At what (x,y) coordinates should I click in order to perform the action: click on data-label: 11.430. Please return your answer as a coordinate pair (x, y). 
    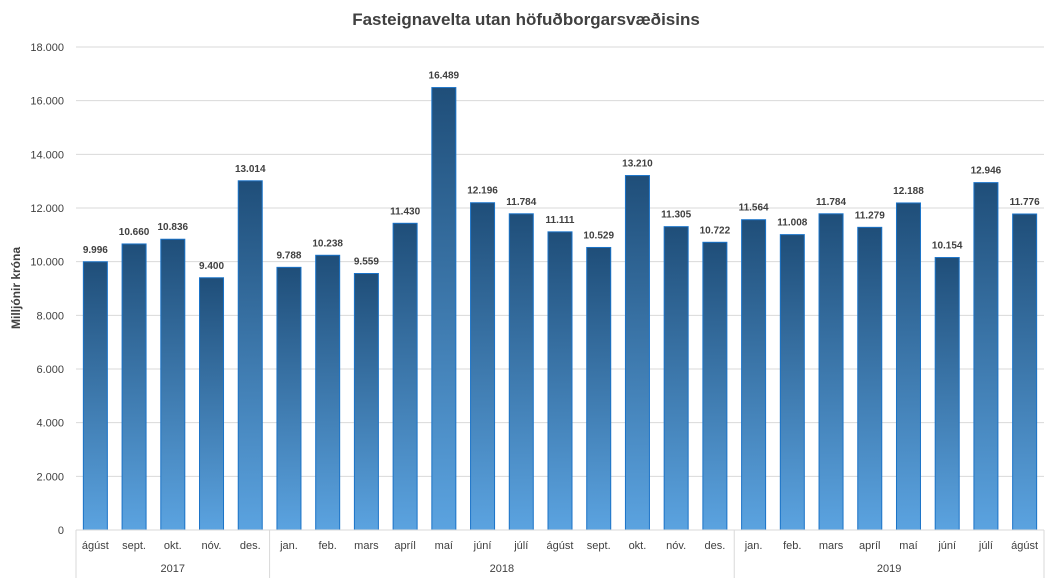
    Looking at the image, I should click on (405, 211).